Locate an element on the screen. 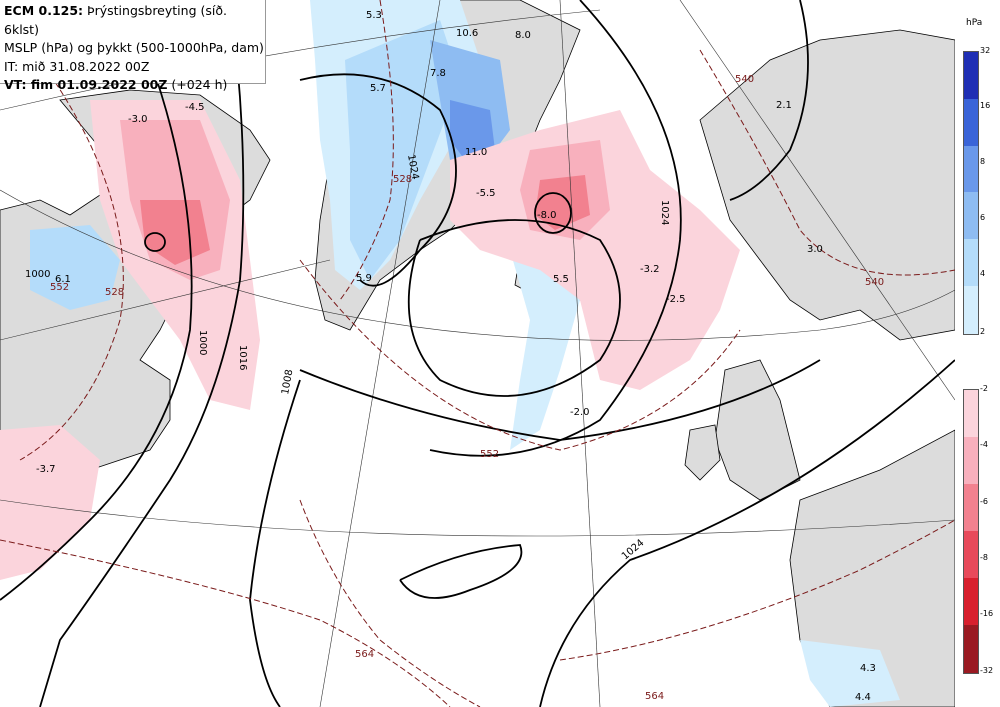 This screenshot has width=1000, height=707. scandinavia-land is located at coordinates (827, 185).